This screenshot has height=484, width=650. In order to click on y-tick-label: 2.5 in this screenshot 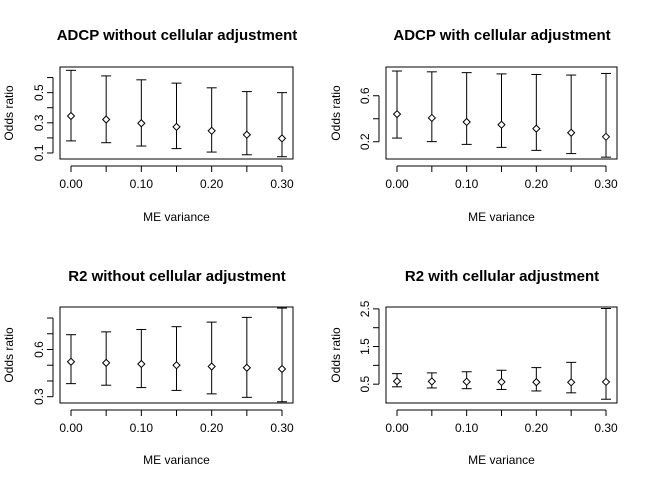, I will do `click(365, 308)`.